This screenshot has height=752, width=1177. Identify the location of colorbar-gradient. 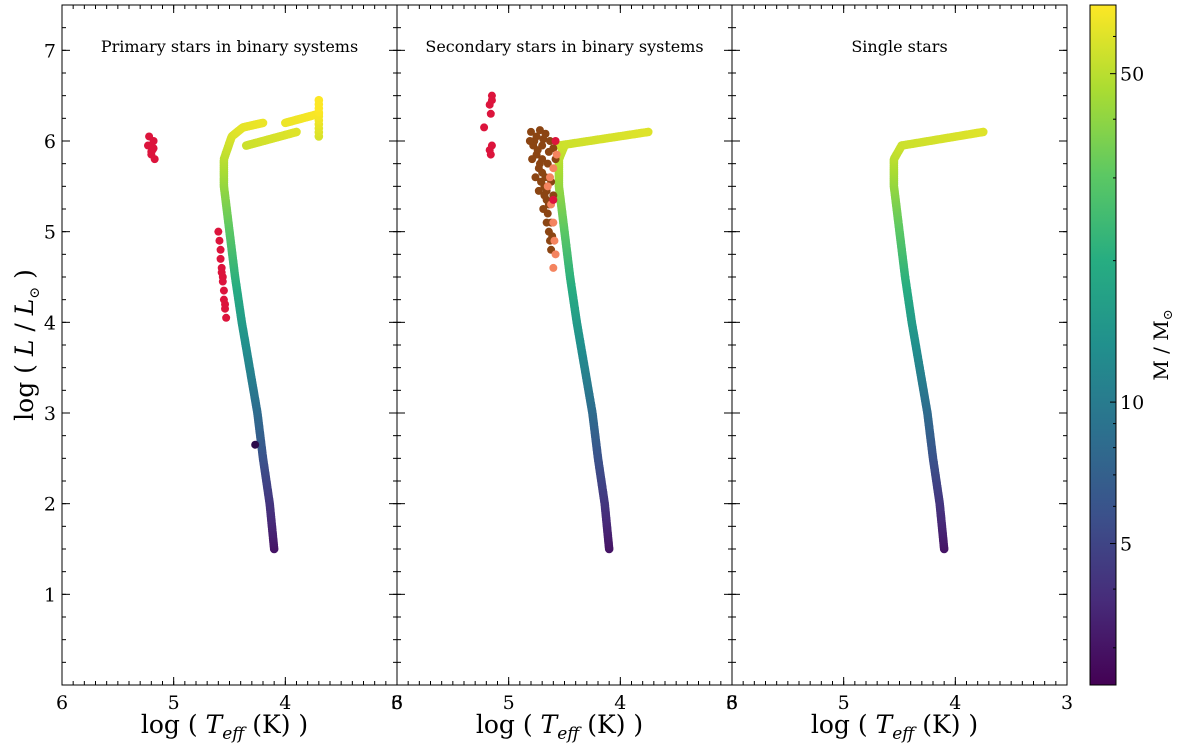
(1103, 345).